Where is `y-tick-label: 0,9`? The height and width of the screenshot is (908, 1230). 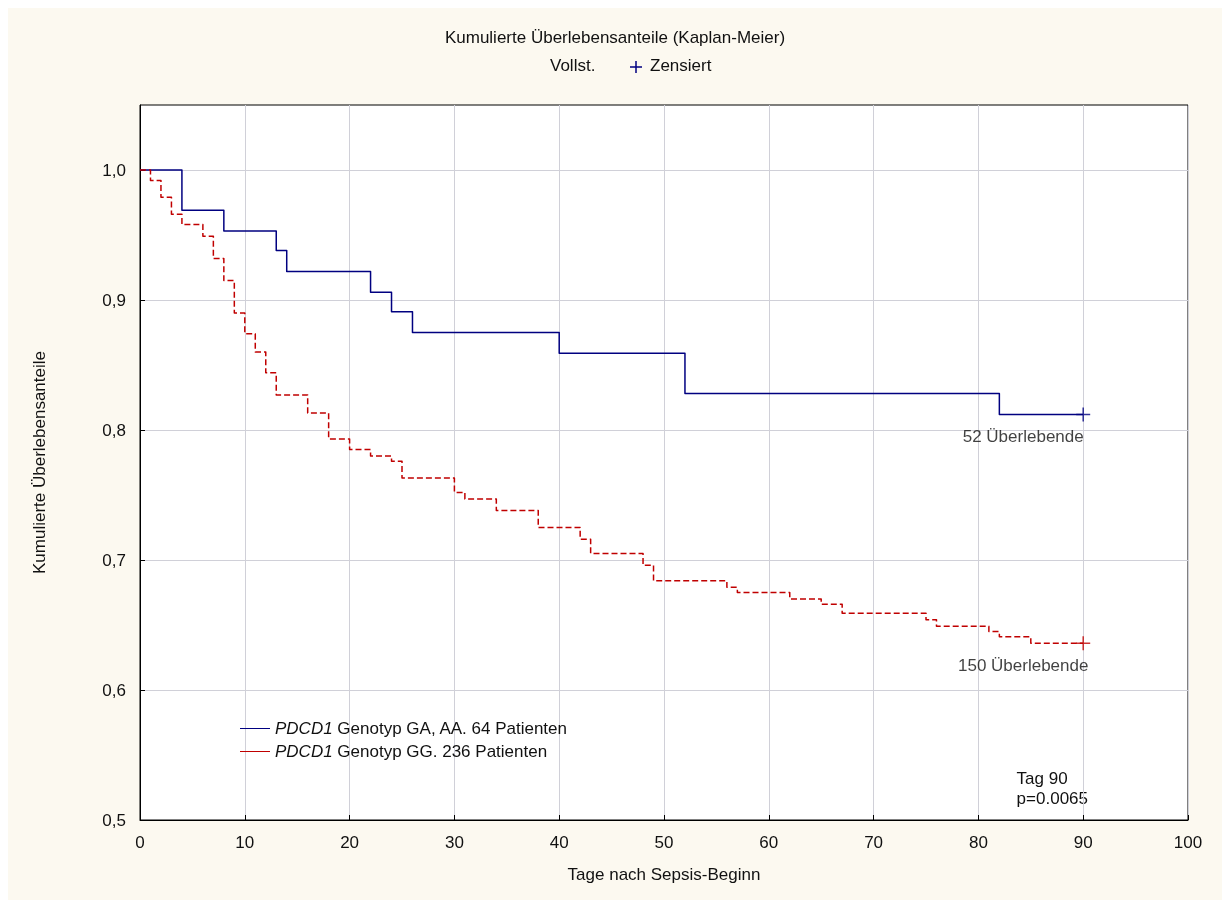
y-tick-label: 0,9 is located at coordinates (114, 300).